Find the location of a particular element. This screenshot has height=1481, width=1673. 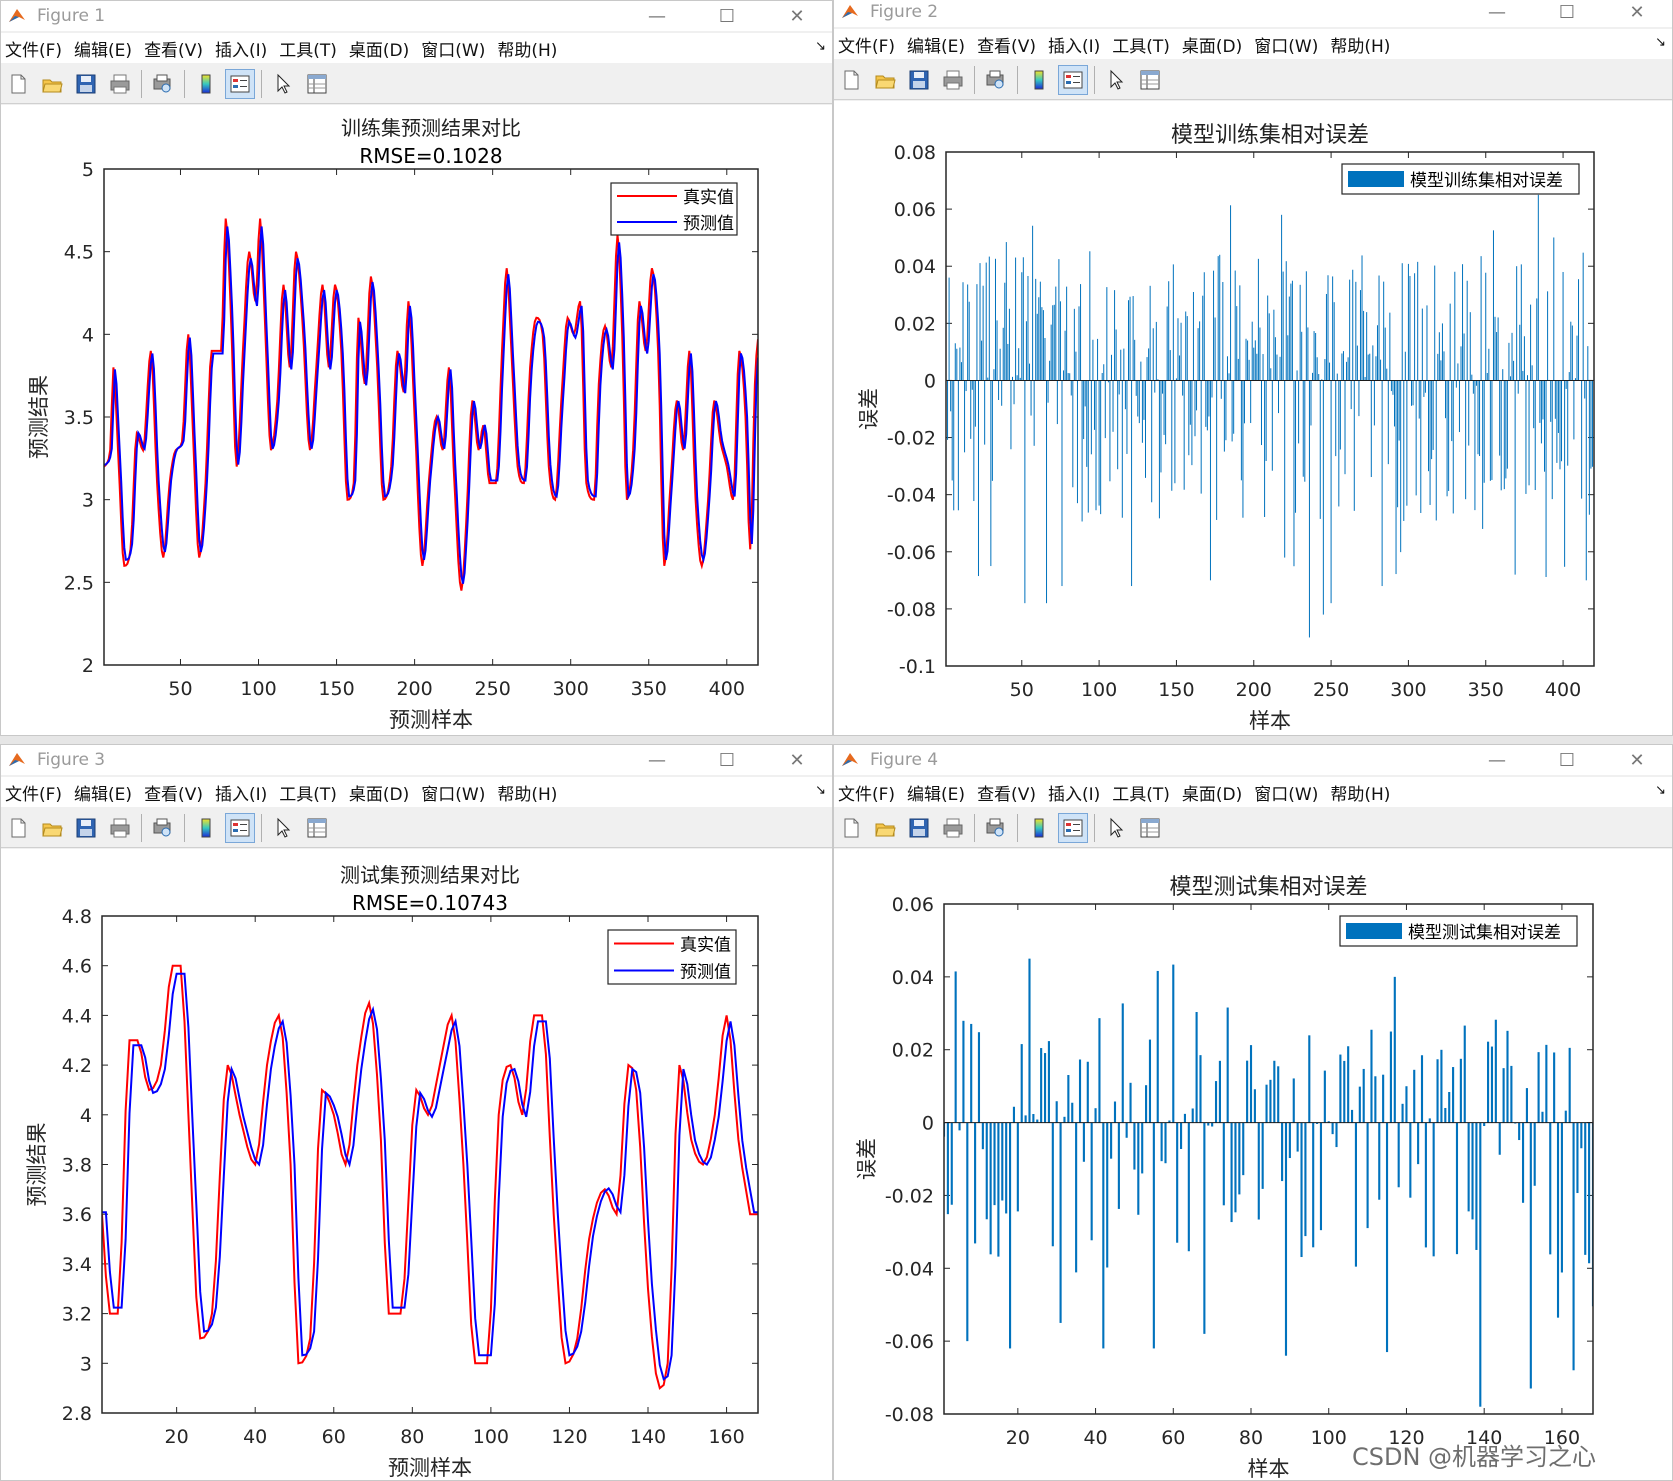

title-bar: Figure 3 — ☐ ✕ is located at coordinates (416, 760).